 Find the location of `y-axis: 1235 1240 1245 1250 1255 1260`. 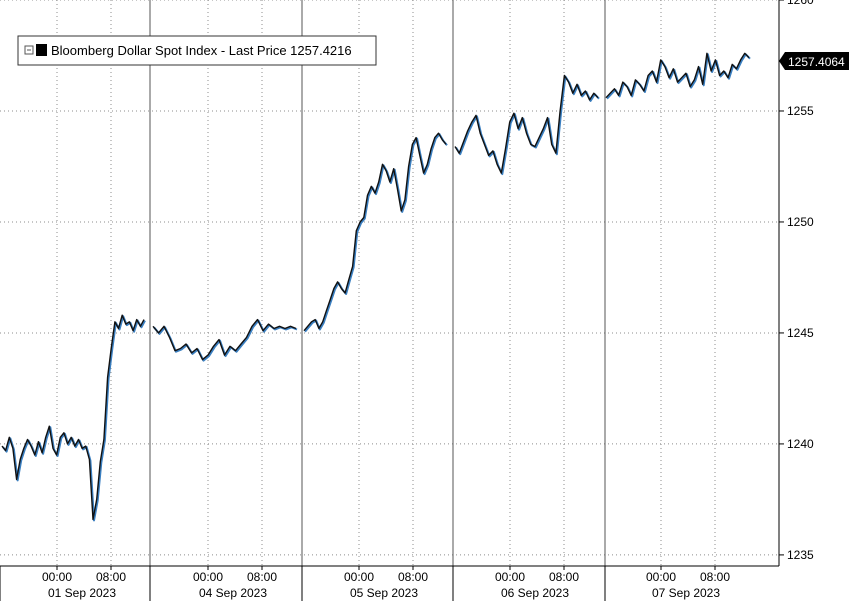

y-axis: 1235 1240 1245 1250 1255 1260 is located at coordinates (796, 283).